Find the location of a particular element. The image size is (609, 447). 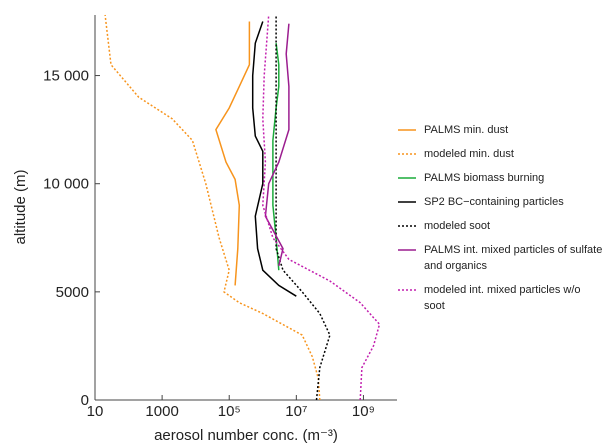

legend-item: SP2 BC−containing particles is located at coordinates (502, 202).